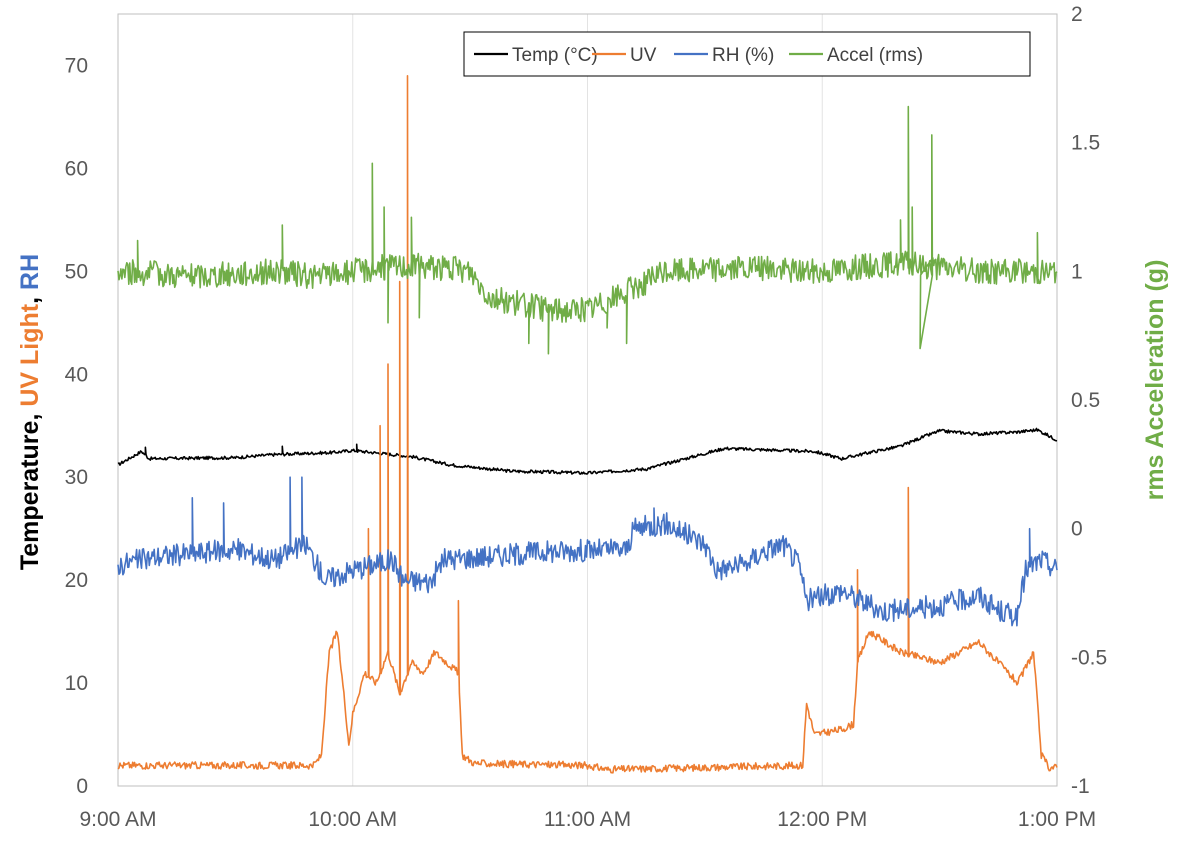 The height and width of the screenshot is (843, 1180). What do you see at coordinates (76, 168) in the screenshot?
I see `left-y-tick-label: 60` at bounding box center [76, 168].